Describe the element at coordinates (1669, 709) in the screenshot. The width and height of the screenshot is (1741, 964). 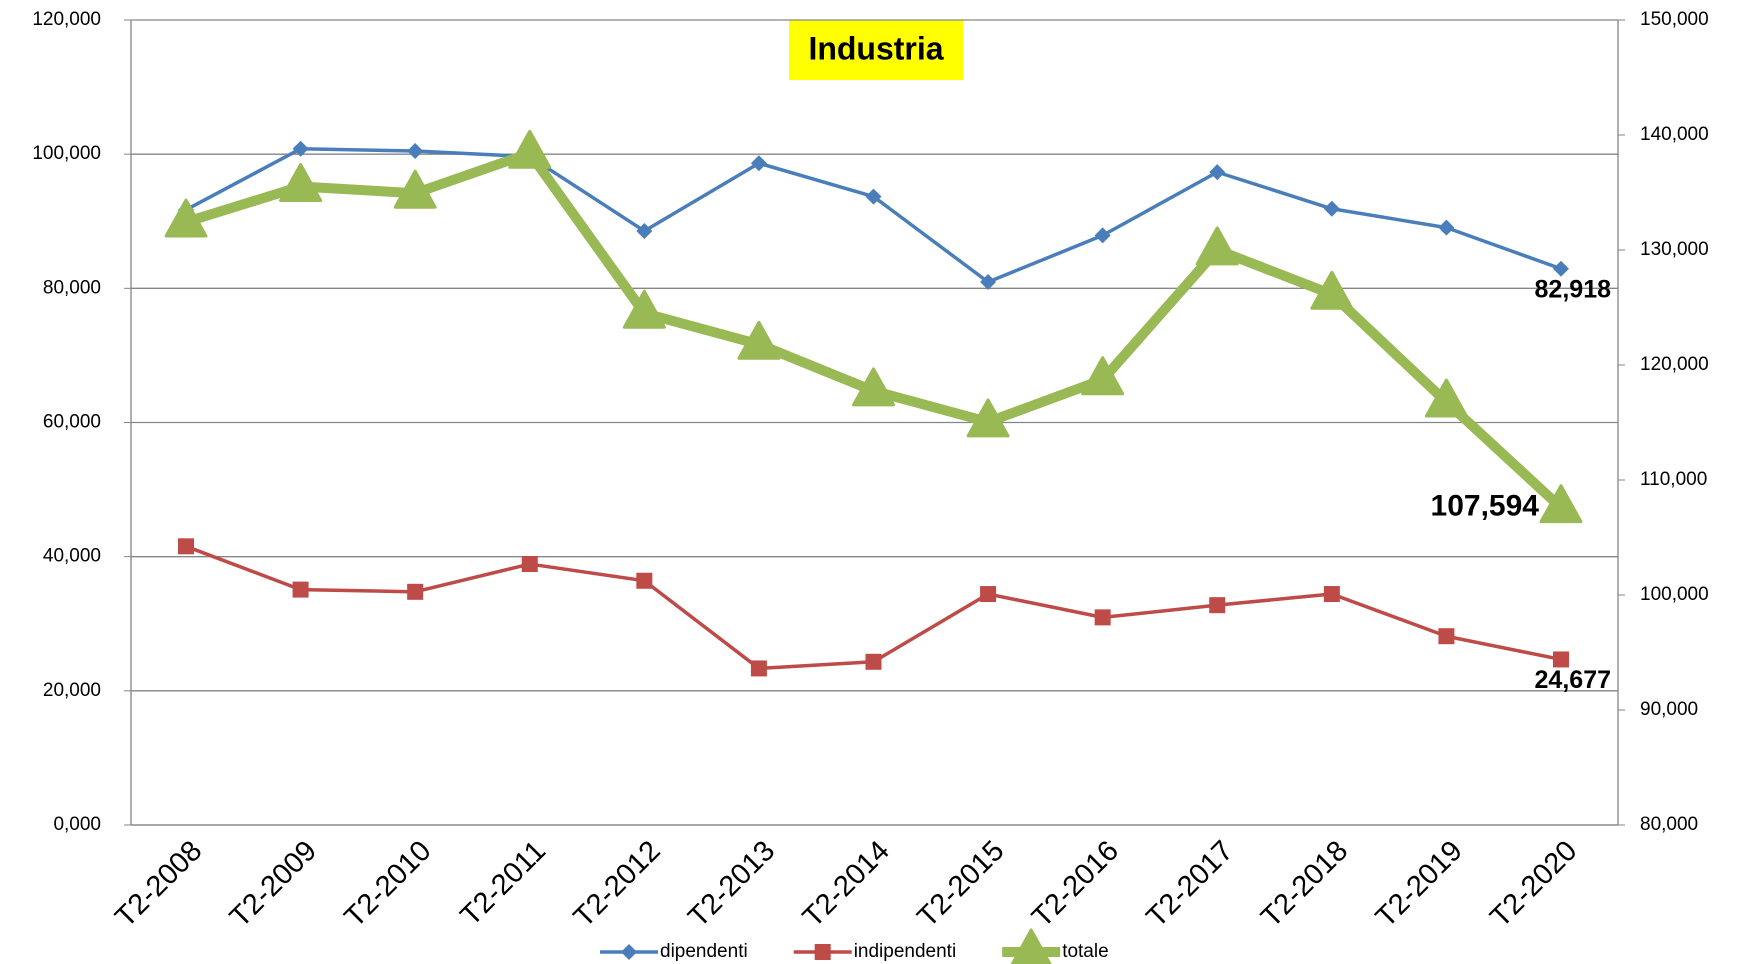
I see `y2-tick-label: 90,000` at that location.